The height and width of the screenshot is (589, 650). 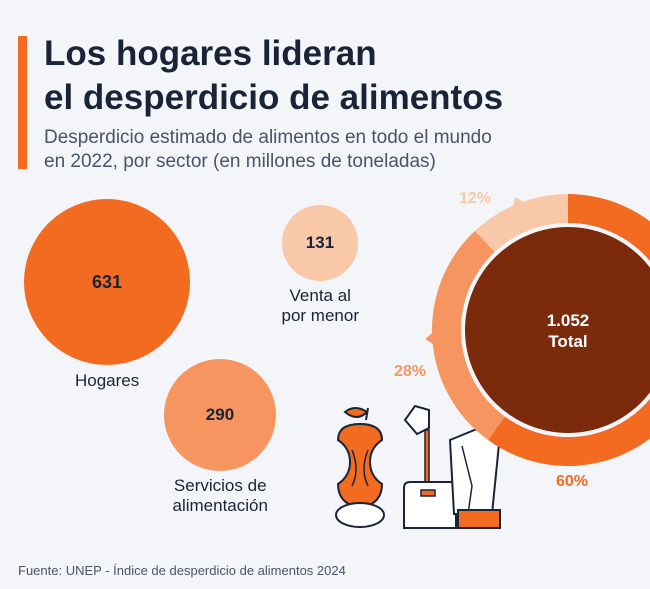 I want to click on donut-center-value: 1.052, so click(x=568, y=320).